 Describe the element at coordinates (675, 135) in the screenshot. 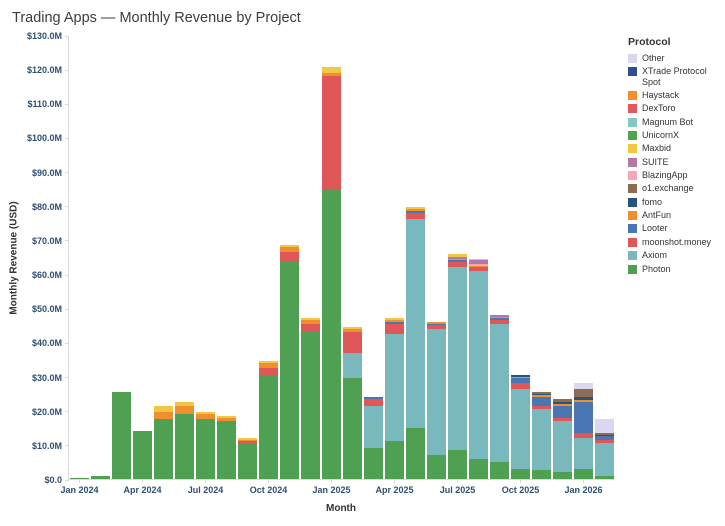

I see `legend-item: UnicornX` at that location.